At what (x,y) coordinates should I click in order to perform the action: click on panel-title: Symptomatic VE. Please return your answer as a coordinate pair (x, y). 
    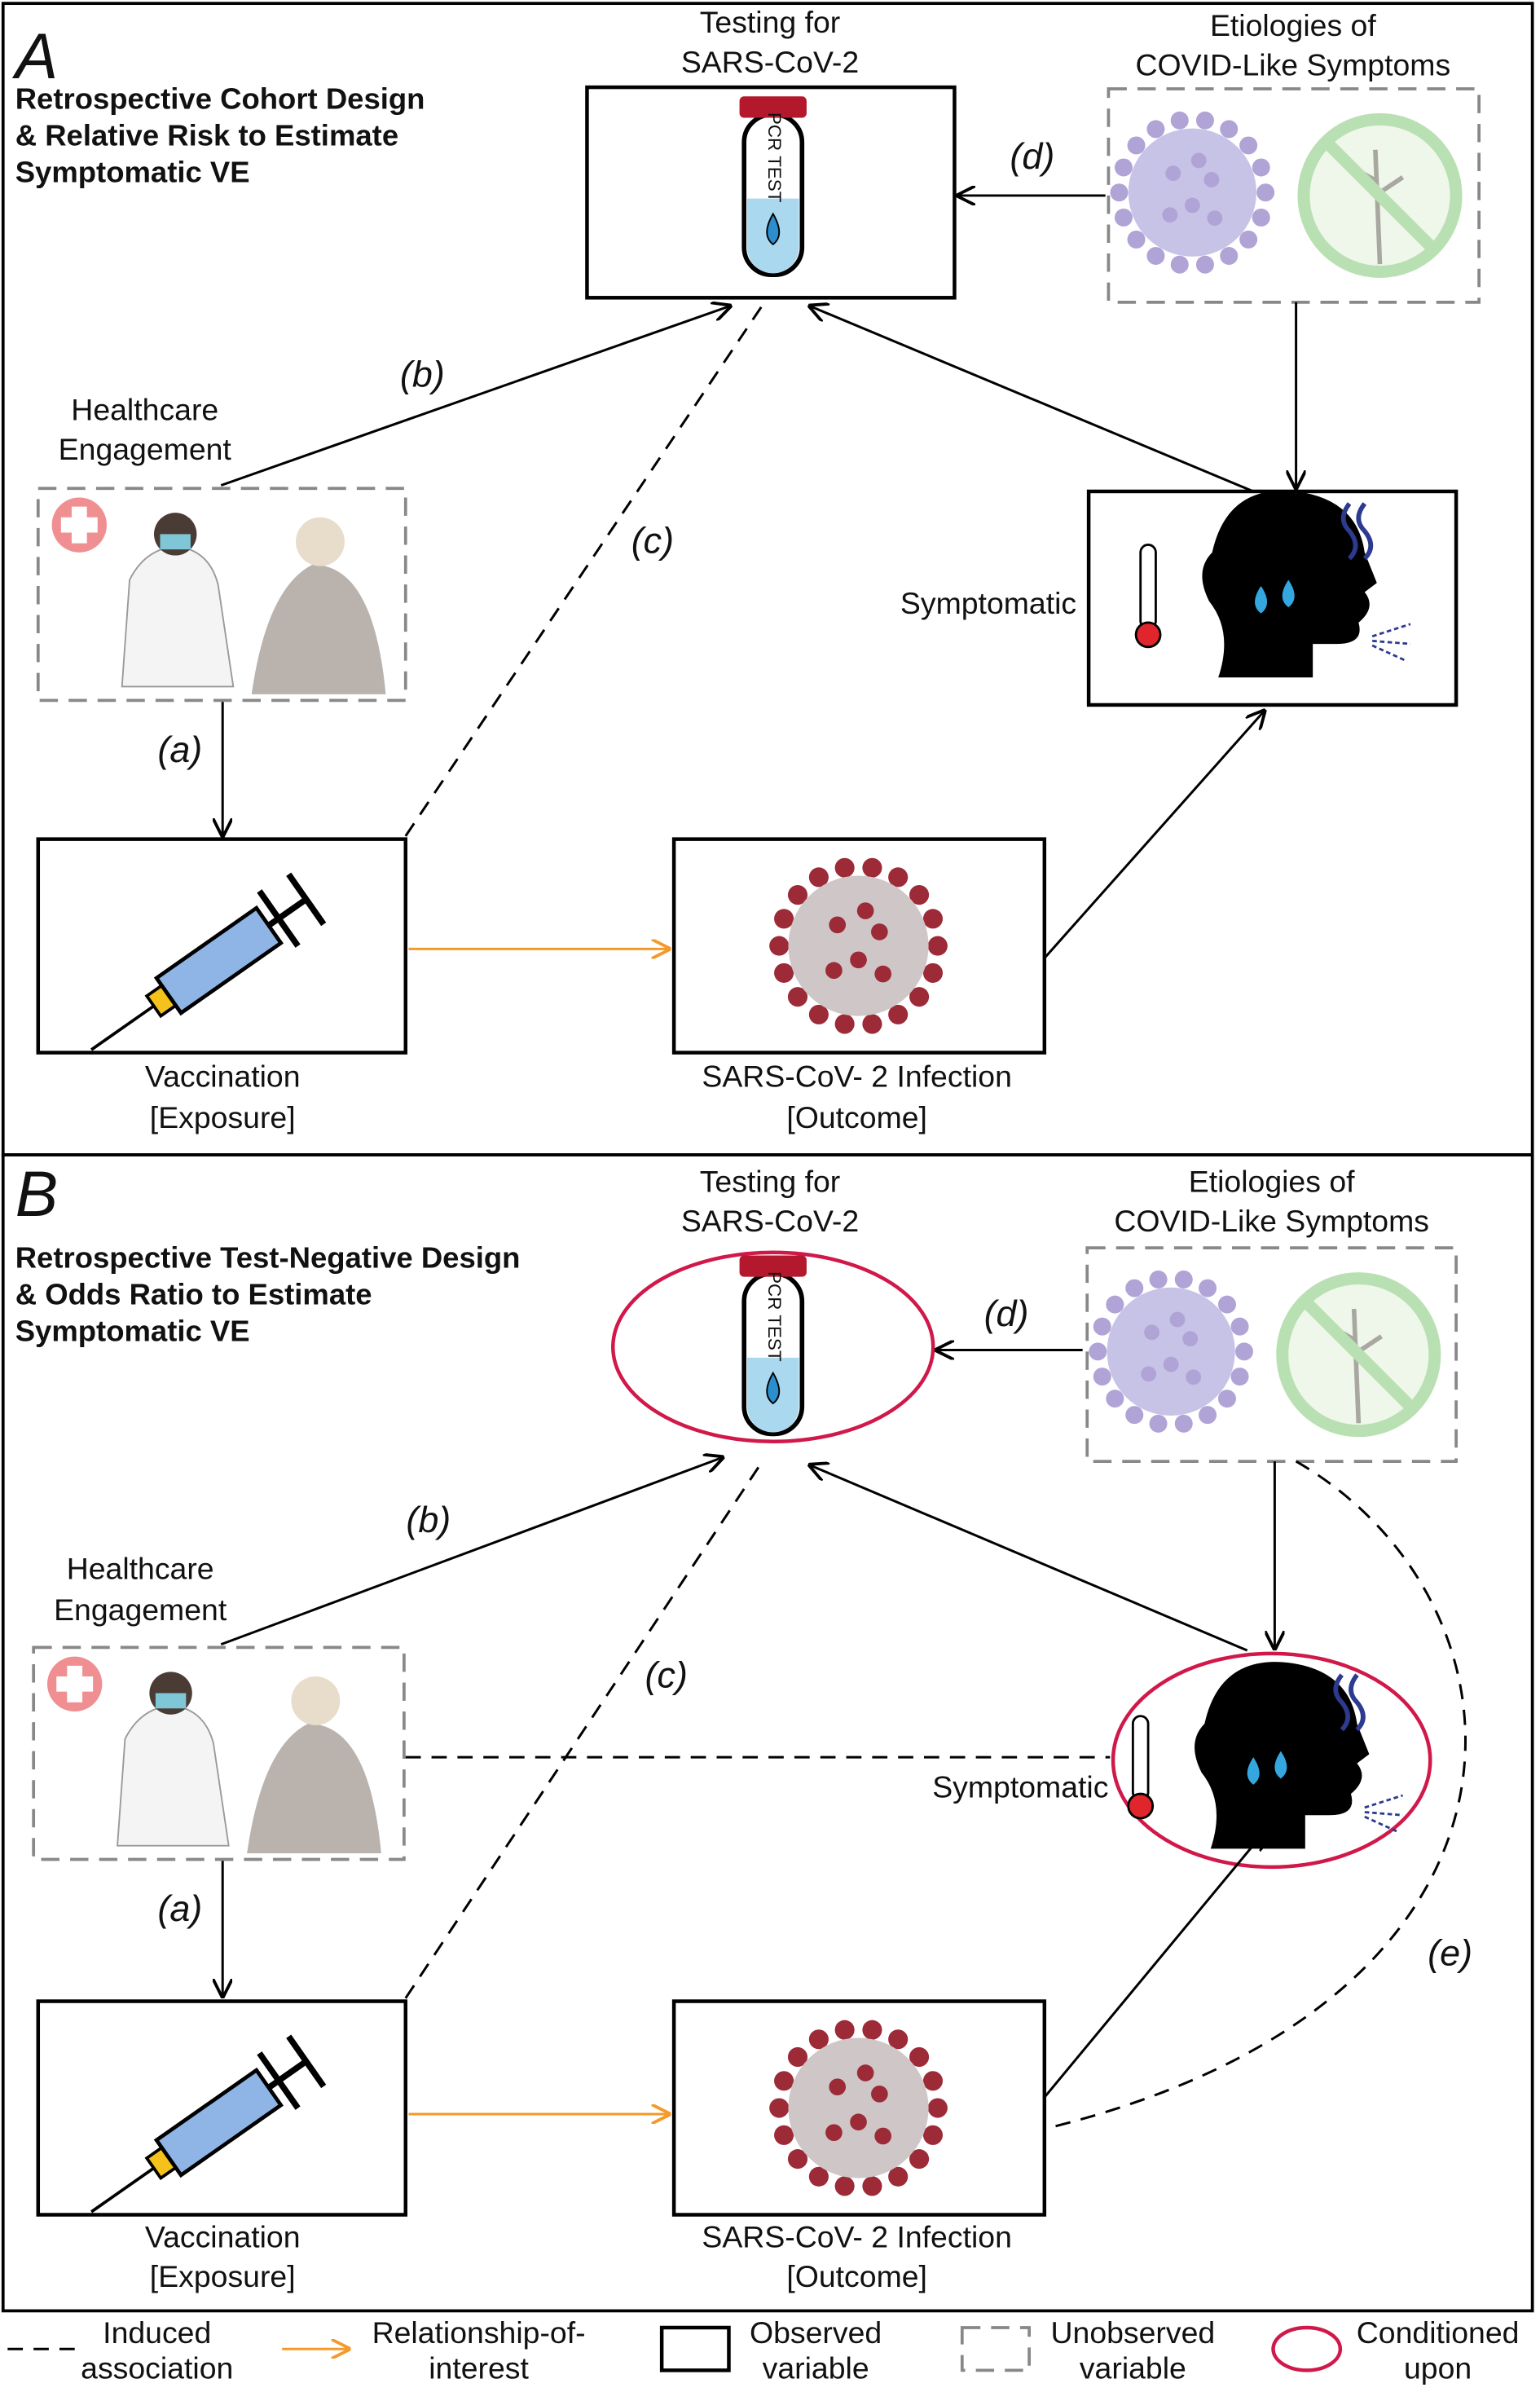
    Looking at the image, I should click on (132, 171).